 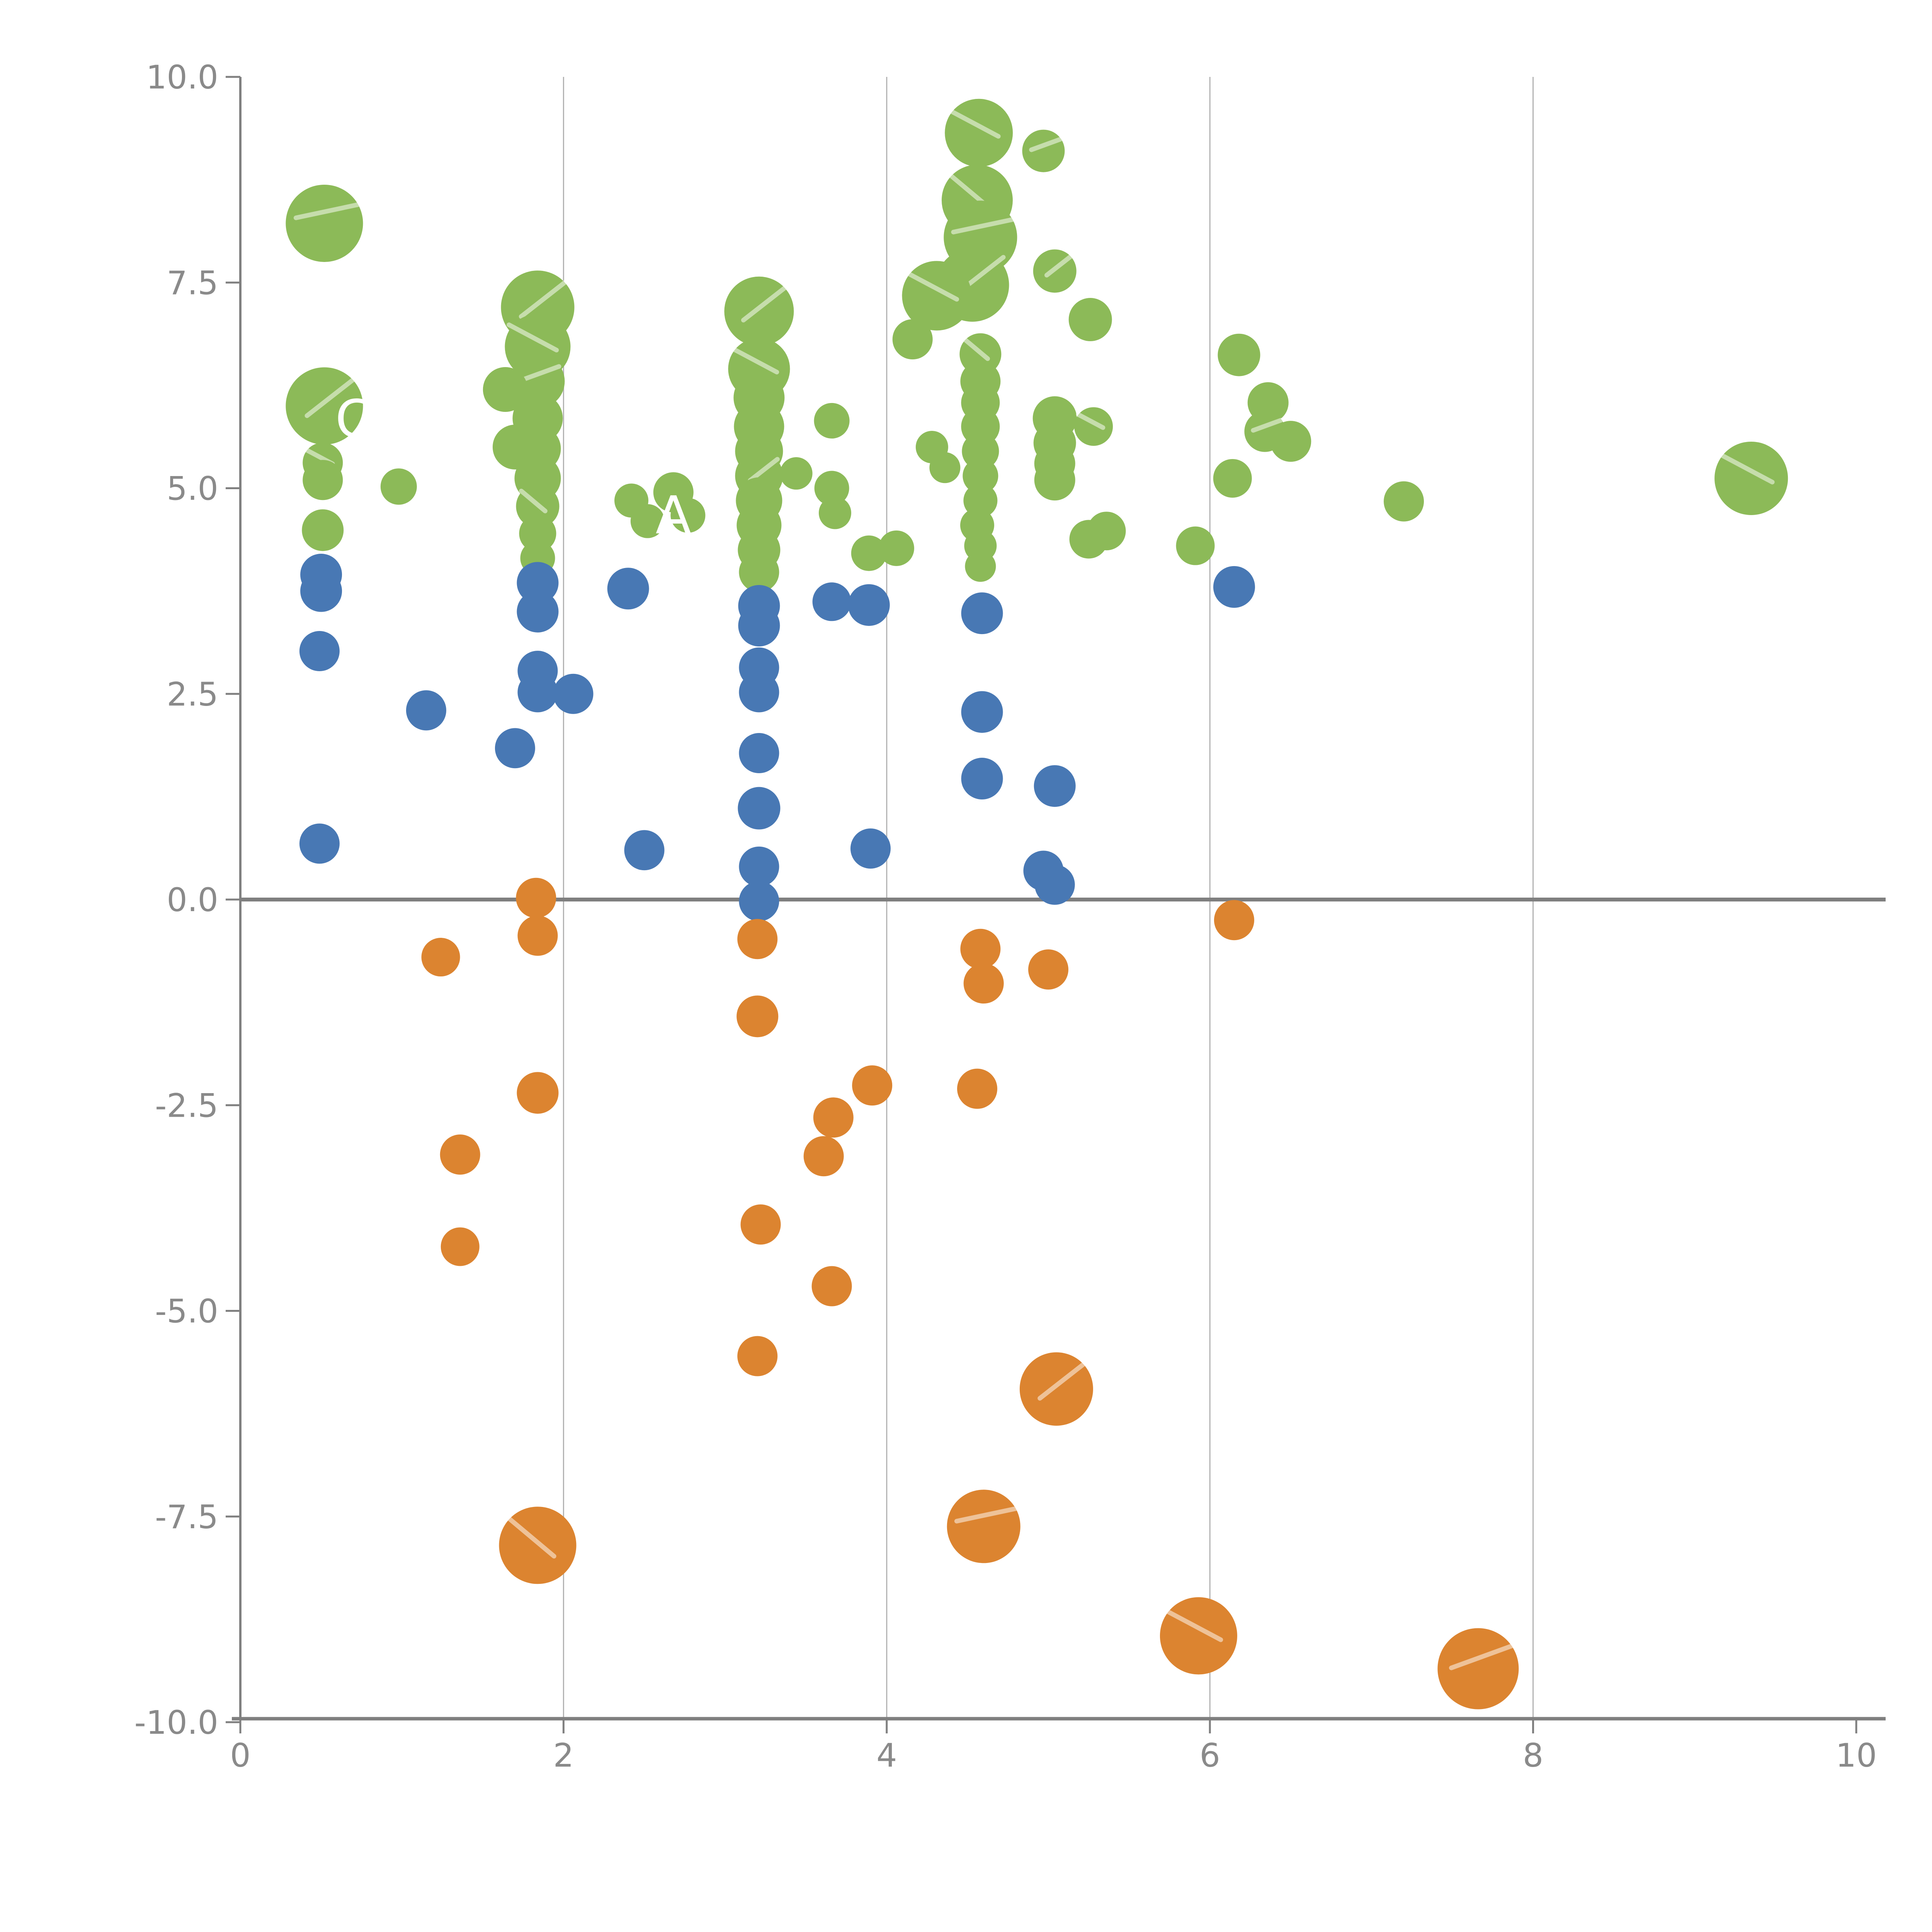 I want to click on point-label-A: A, so click(x=674, y=515).